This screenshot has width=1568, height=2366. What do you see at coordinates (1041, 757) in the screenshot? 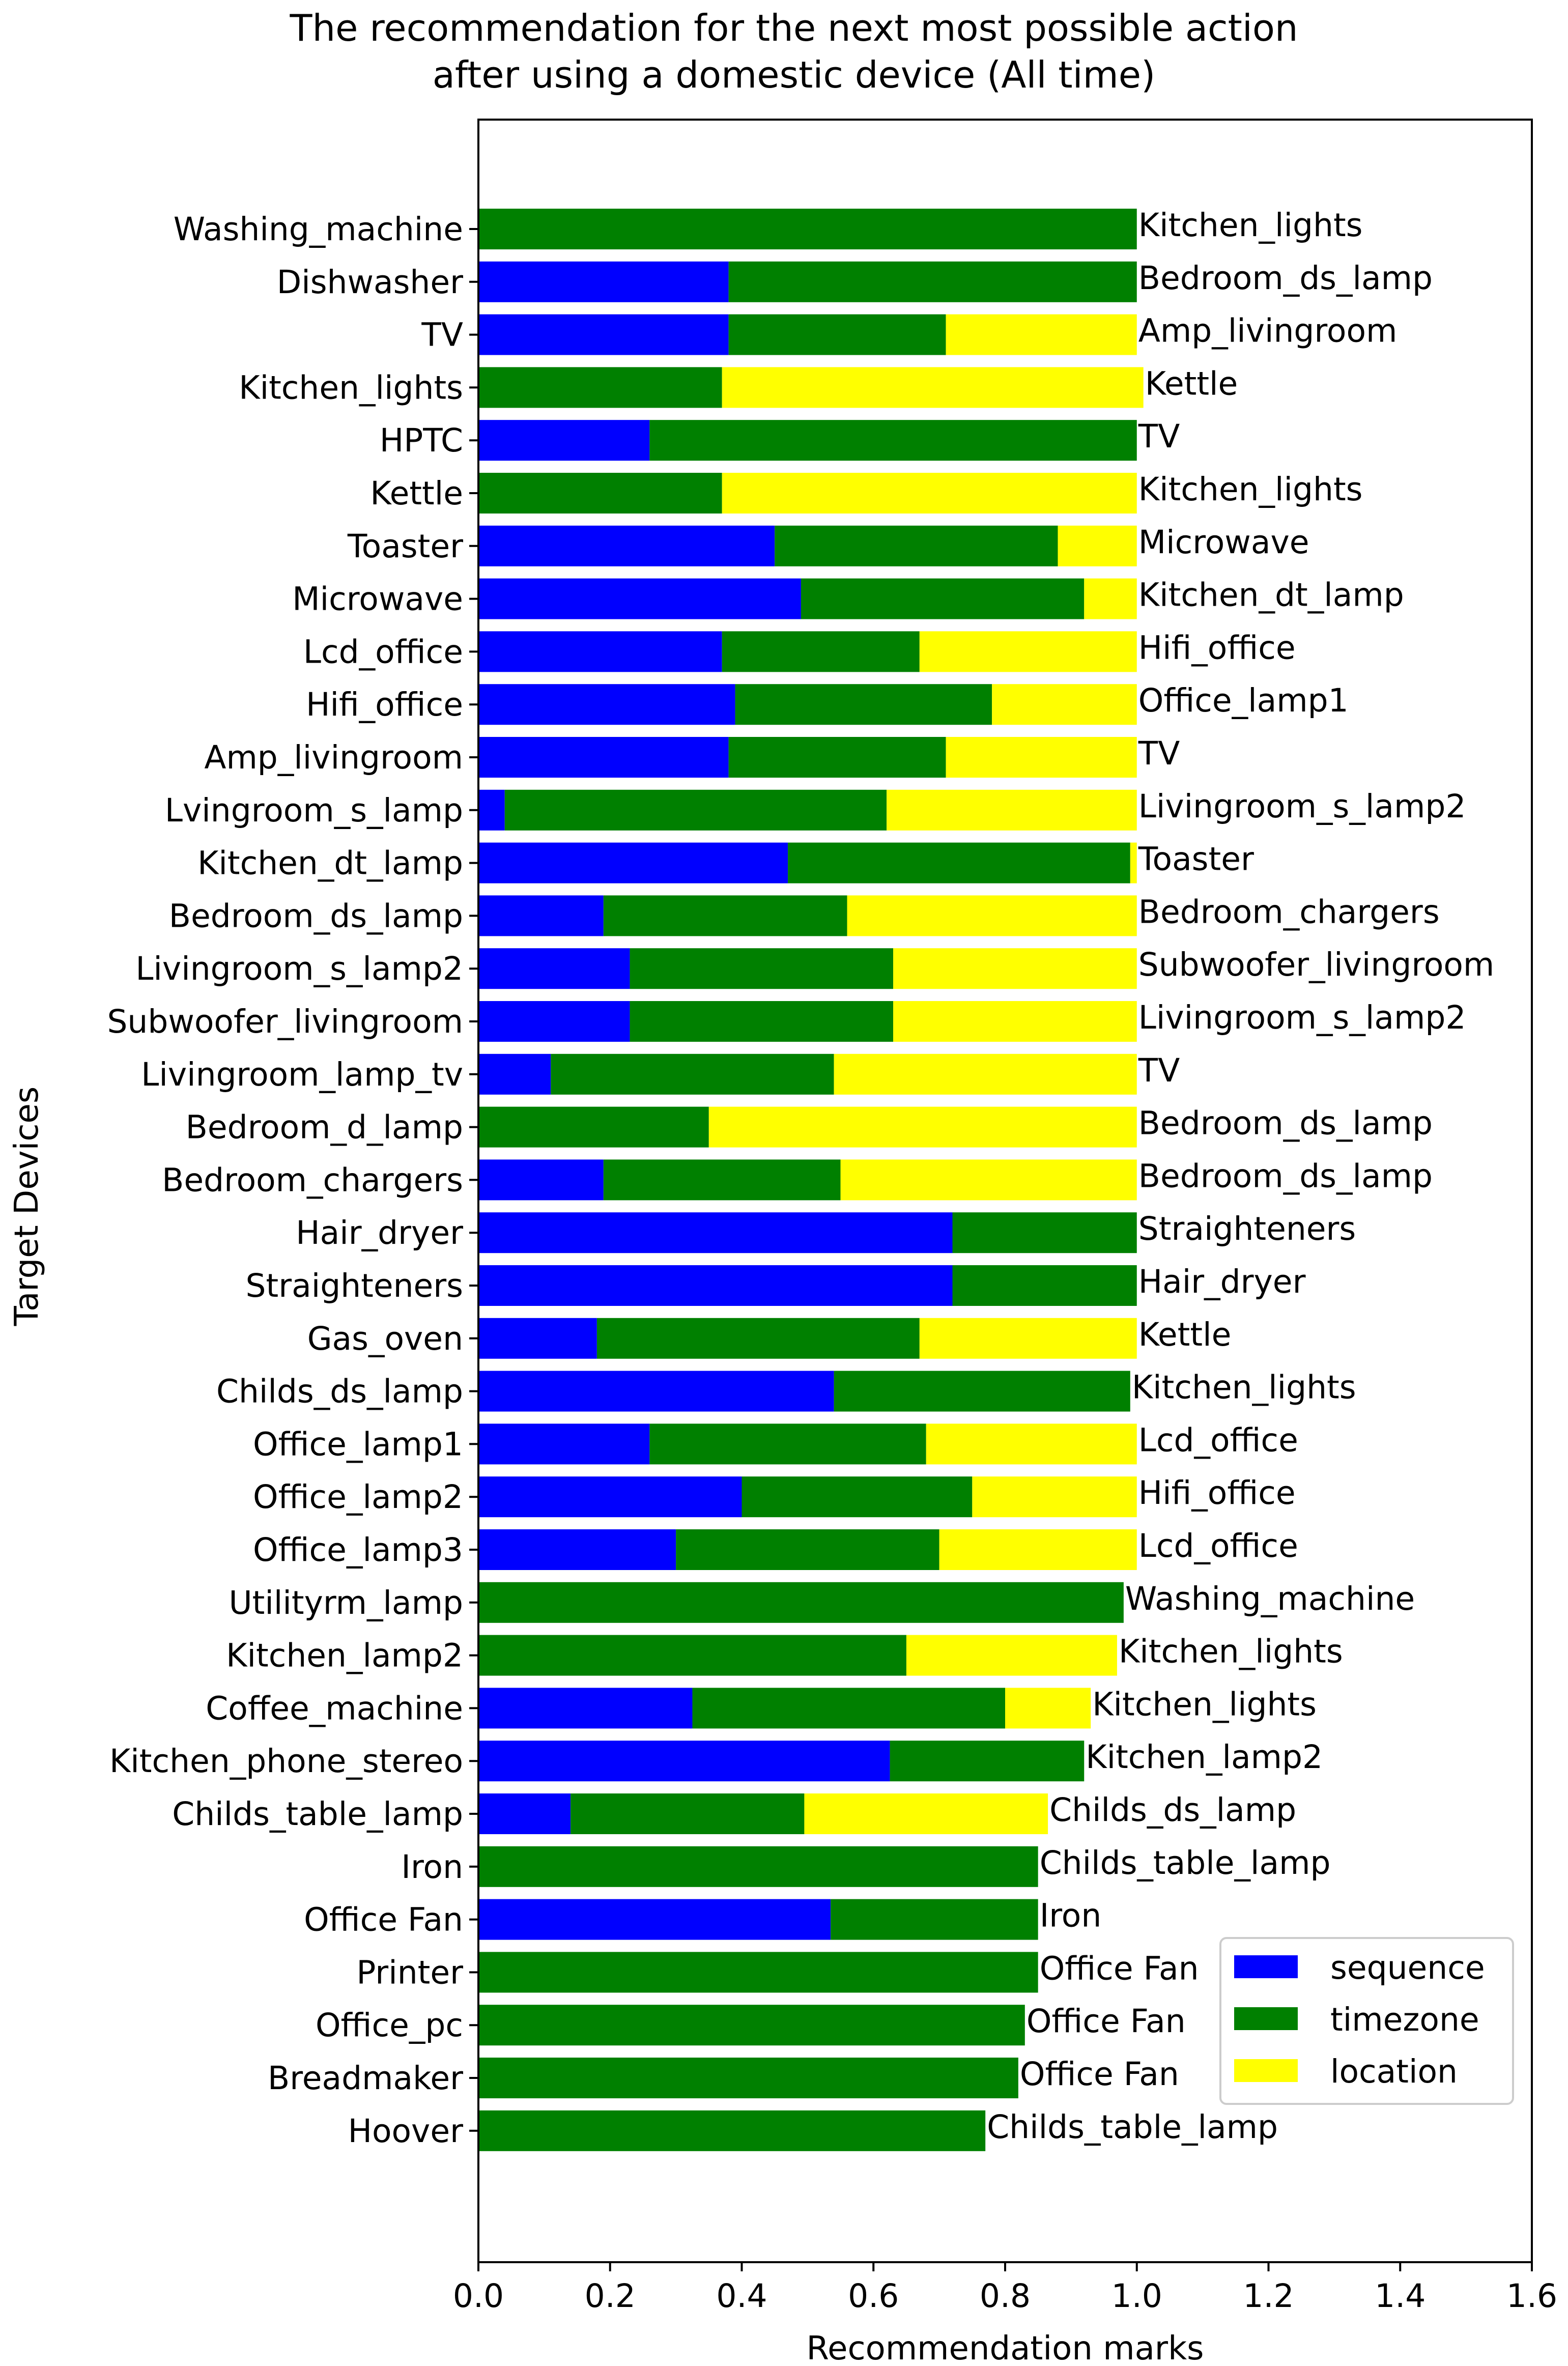
I see `bar-location-amp-livingroom` at bounding box center [1041, 757].